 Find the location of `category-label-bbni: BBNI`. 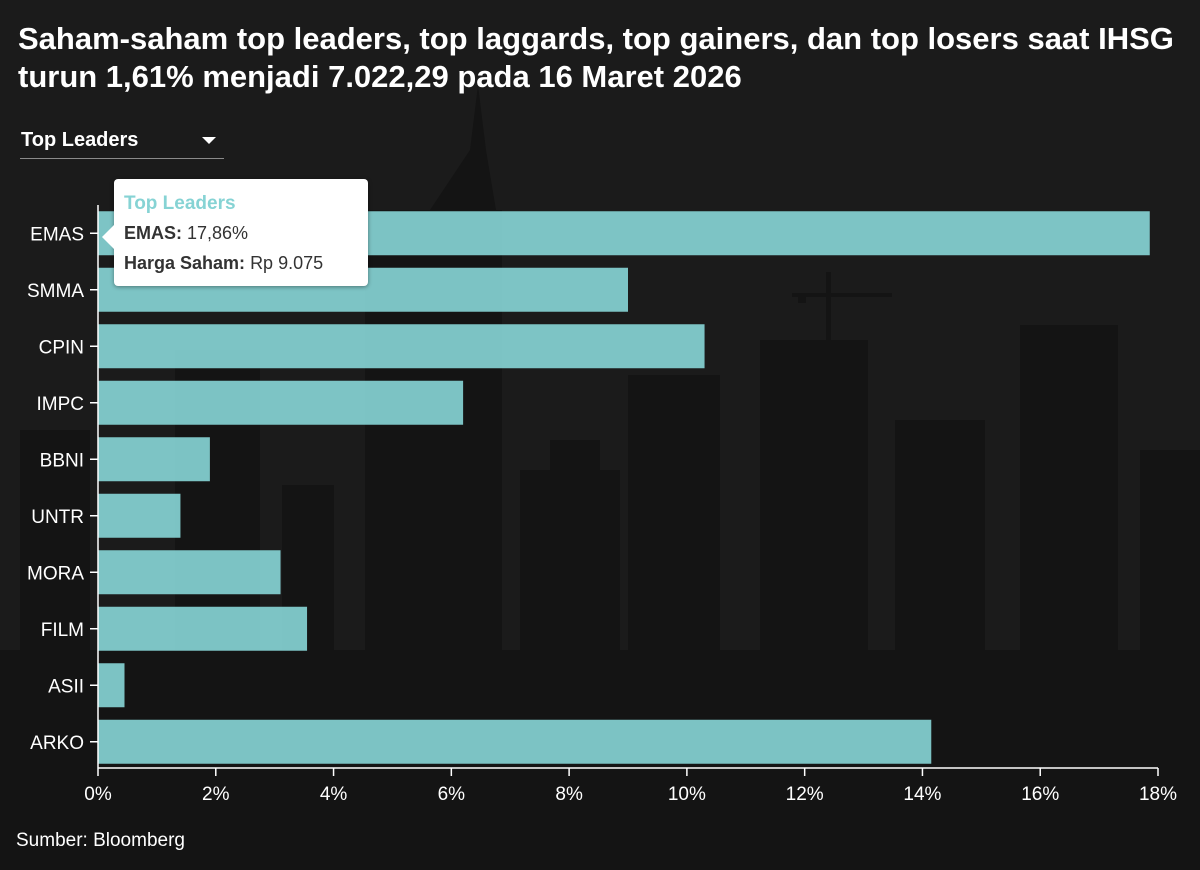

category-label-bbni: BBNI is located at coordinates (62, 460).